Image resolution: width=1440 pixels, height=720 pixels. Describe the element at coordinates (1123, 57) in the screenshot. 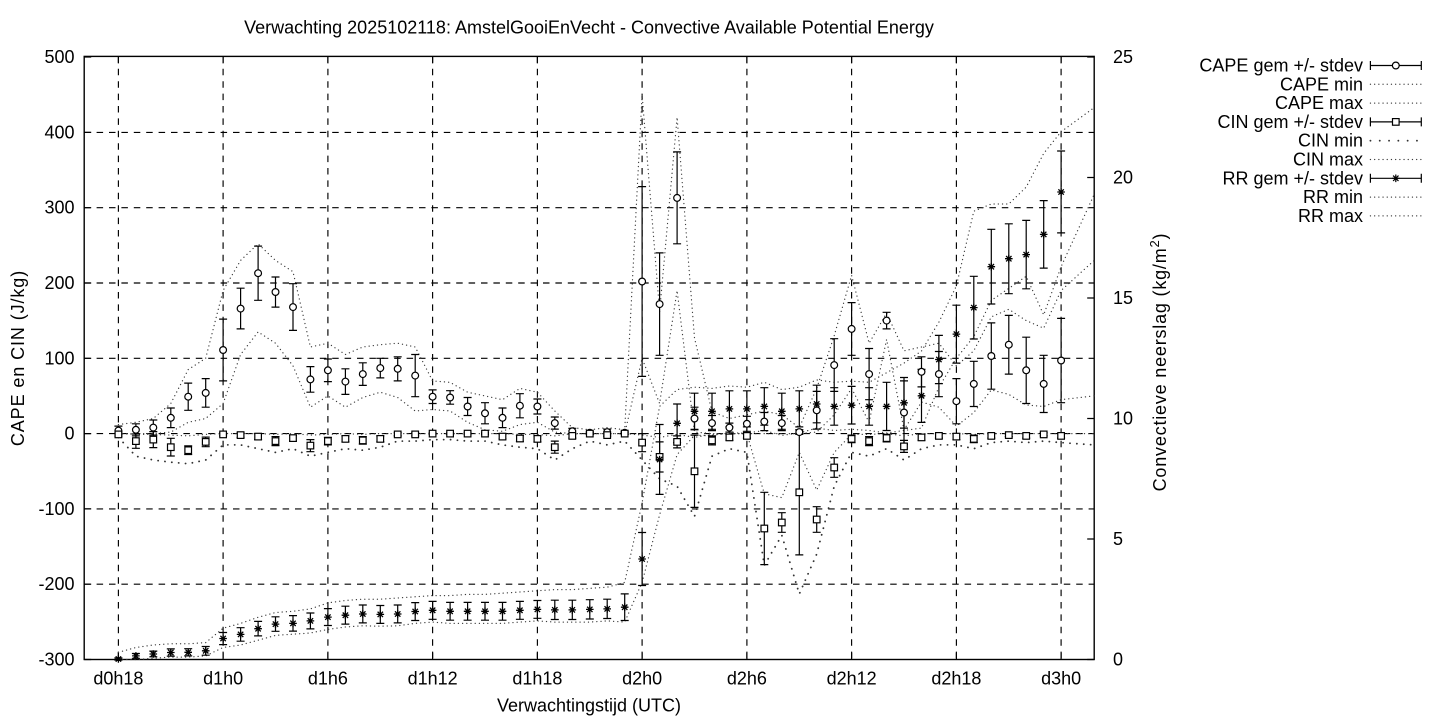

I see `svg-text: 25` at that location.